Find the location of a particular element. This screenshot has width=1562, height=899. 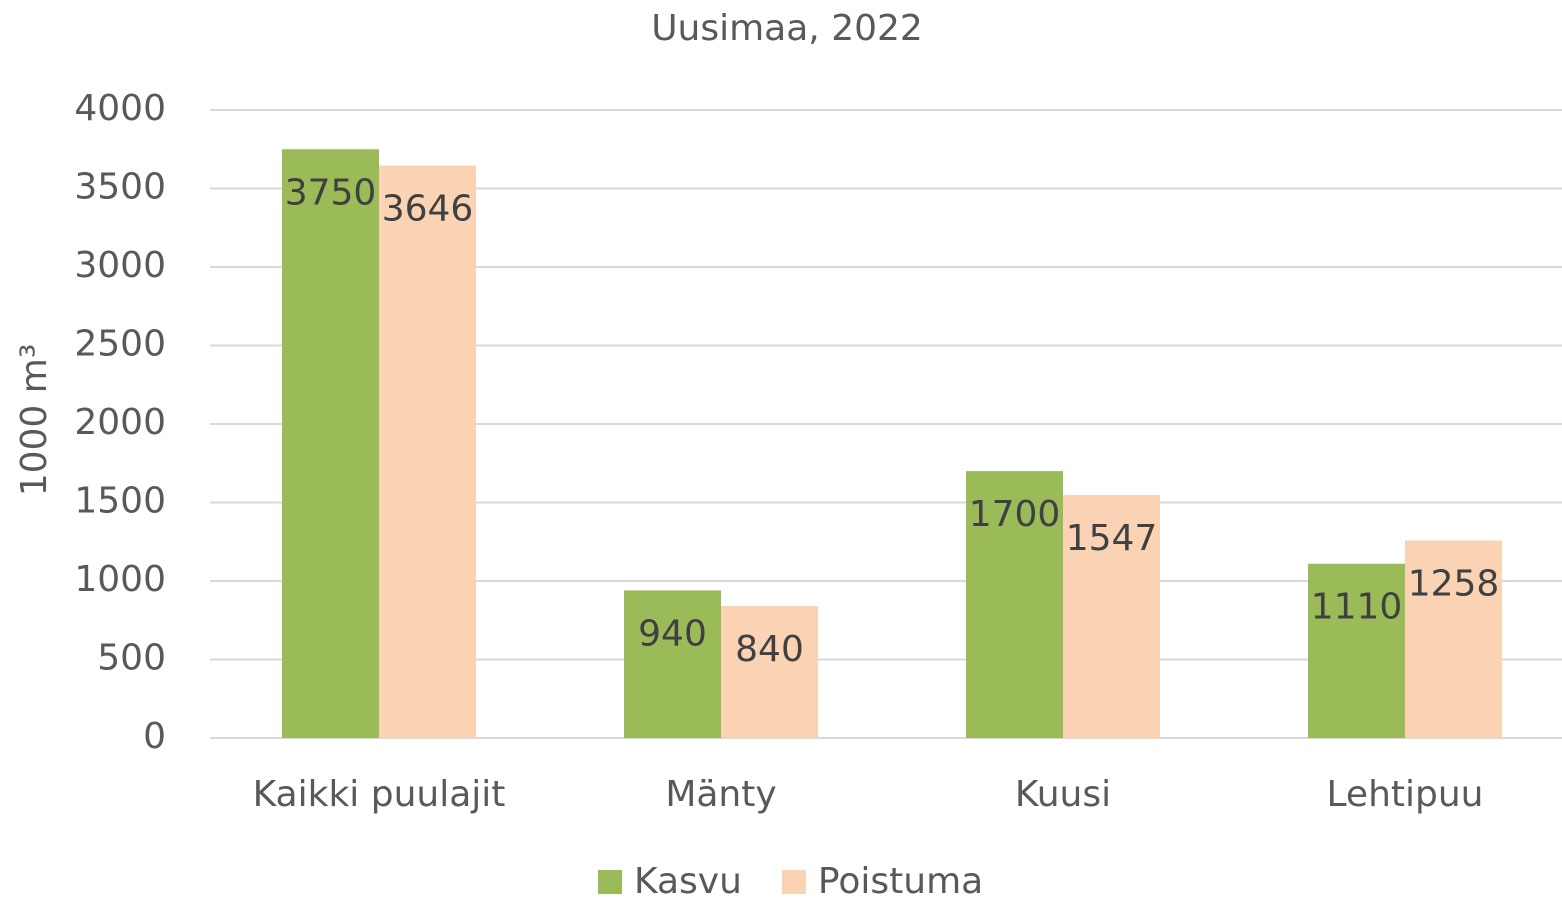

x-tick-label: Lehtipuu is located at coordinates (1405, 794).